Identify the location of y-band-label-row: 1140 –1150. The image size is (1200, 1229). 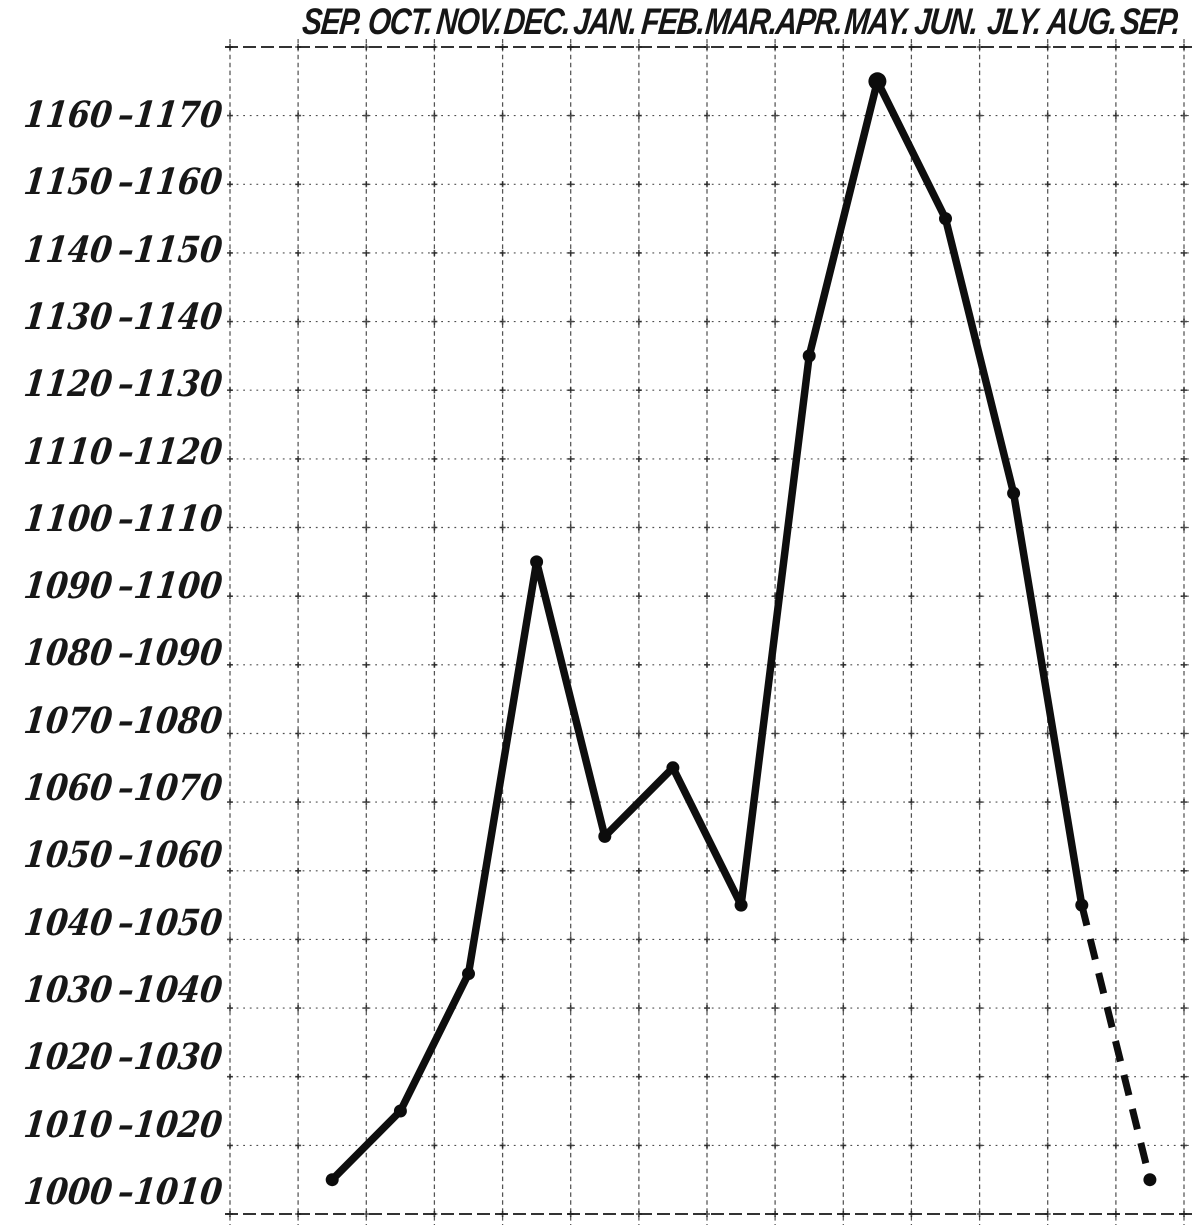
(123, 249).